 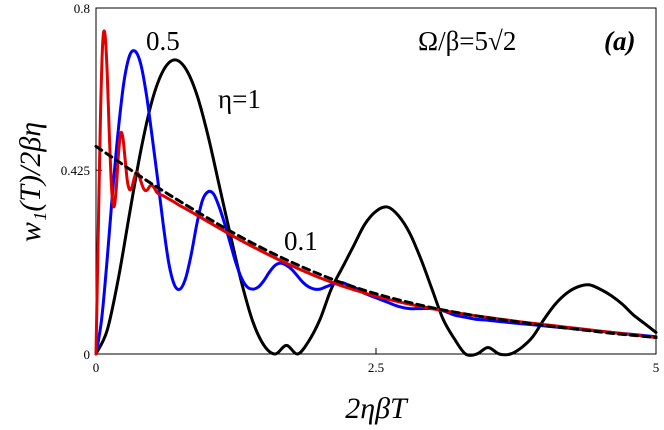 What do you see at coordinates (82, 8) in the screenshot?
I see `y-tick-label: 0.8` at bounding box center [82, 8].